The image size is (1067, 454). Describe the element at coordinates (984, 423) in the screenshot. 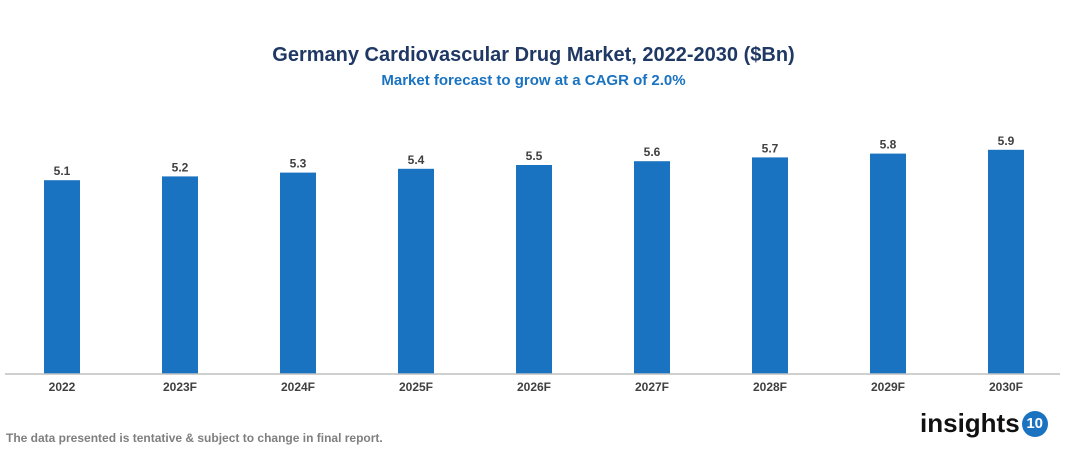

I see `insights10-logo: insights 10` at that location.